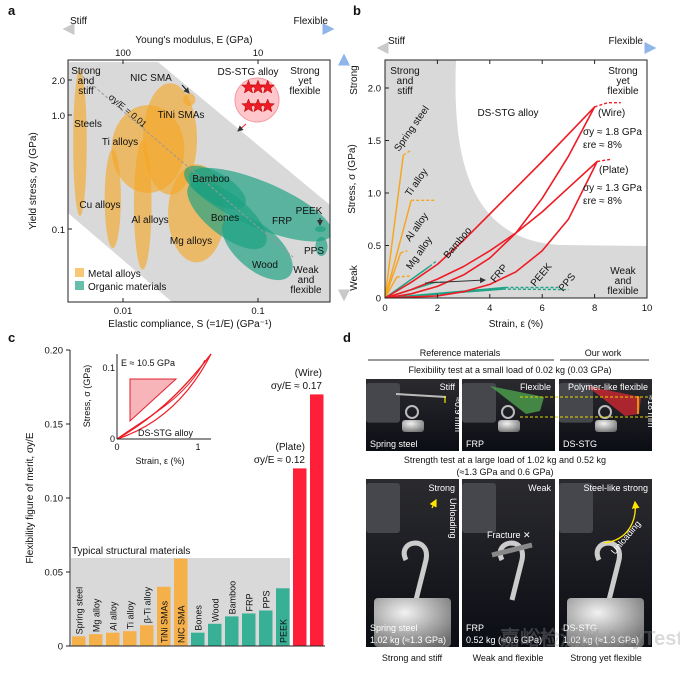 The image size is (680, 678). I want to click on bar-ti-alloy, so click(147, 635).